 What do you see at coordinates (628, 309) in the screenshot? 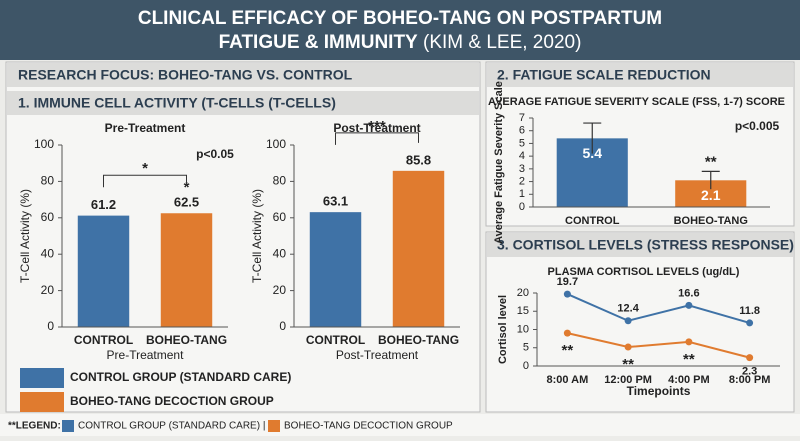
I see `value-label: 12.4` at bounding box center [628, 309].